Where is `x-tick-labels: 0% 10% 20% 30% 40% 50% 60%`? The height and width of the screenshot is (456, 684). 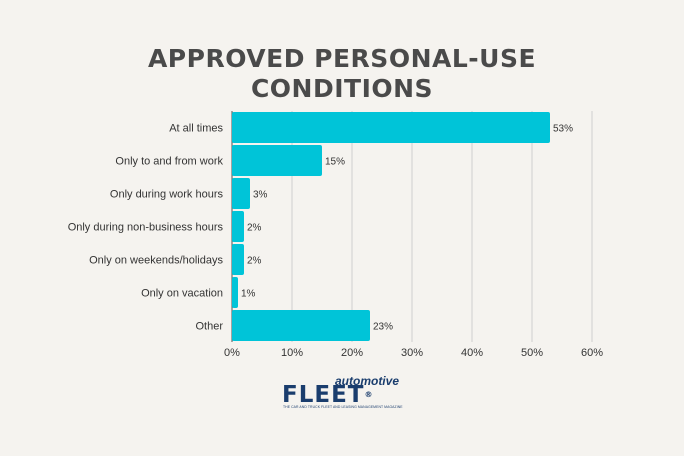 x-tick-labels: 0% 10% 20% 30% 40% 50% 60% is located at coordinates (413, 353).